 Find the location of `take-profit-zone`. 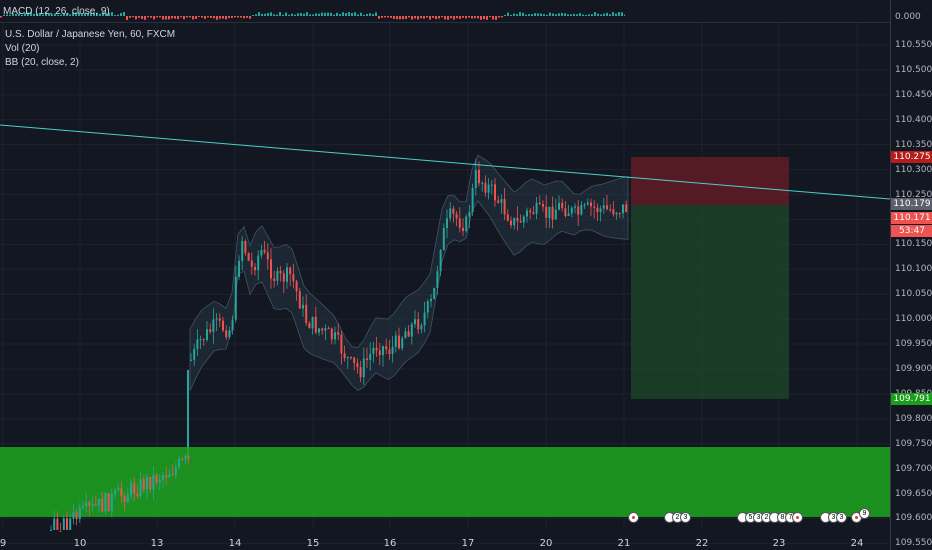

take-profit-zone is located at coordinates (710, 302).